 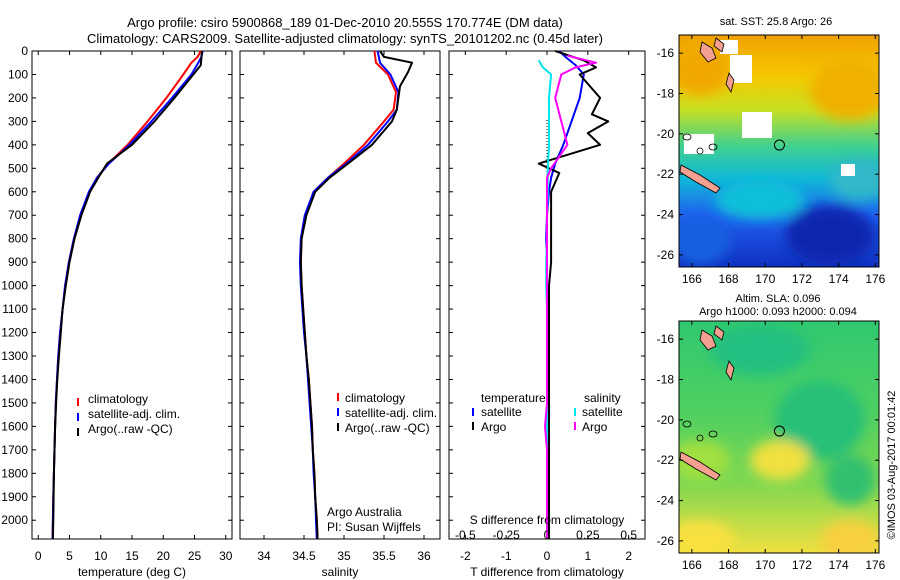 What do you see at coordinates (391, 413) in the screenshot?
I see `sal-legend-satellite-adj: satellite-adj. clim.` at bounding box center [391, 413].